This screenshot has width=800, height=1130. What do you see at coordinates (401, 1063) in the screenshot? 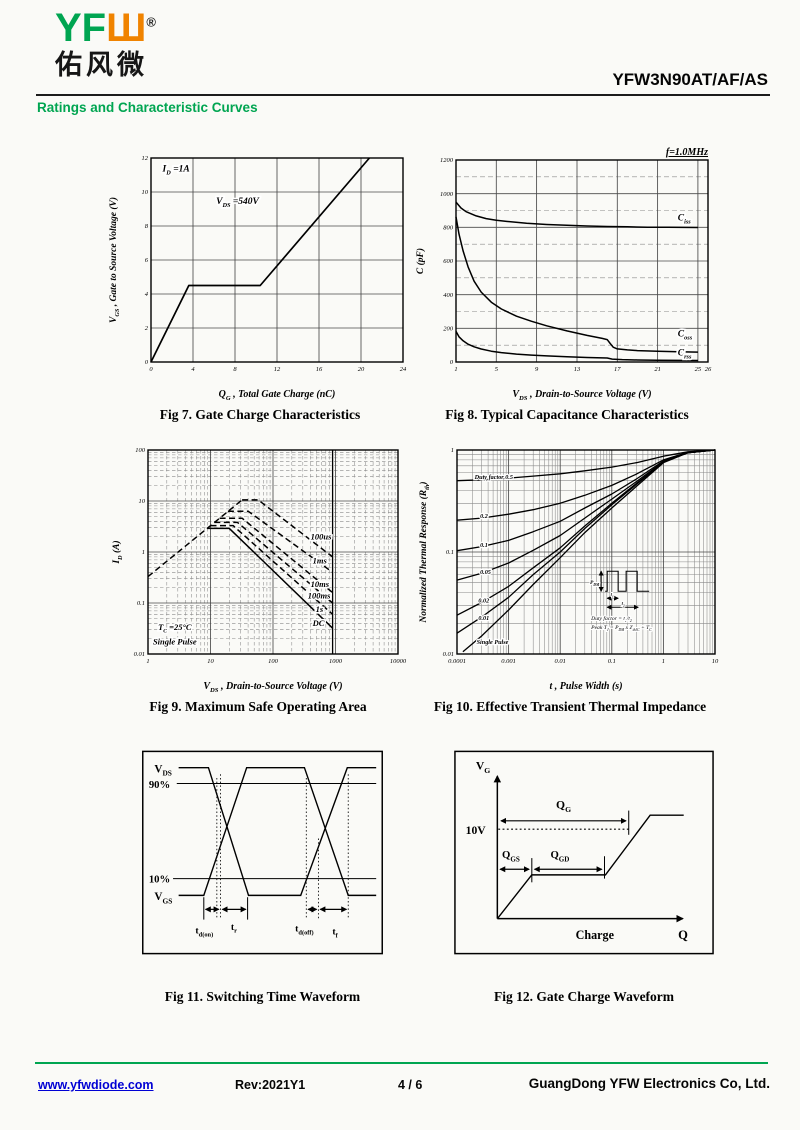
I see `footer-divider` at bounding box center [401, 1063].